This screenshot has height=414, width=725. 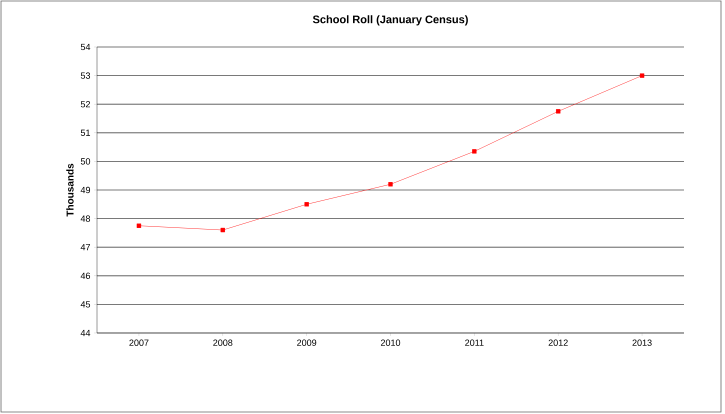 I want to click on y-axis-title: Thousands, so click(x=70, y=190).